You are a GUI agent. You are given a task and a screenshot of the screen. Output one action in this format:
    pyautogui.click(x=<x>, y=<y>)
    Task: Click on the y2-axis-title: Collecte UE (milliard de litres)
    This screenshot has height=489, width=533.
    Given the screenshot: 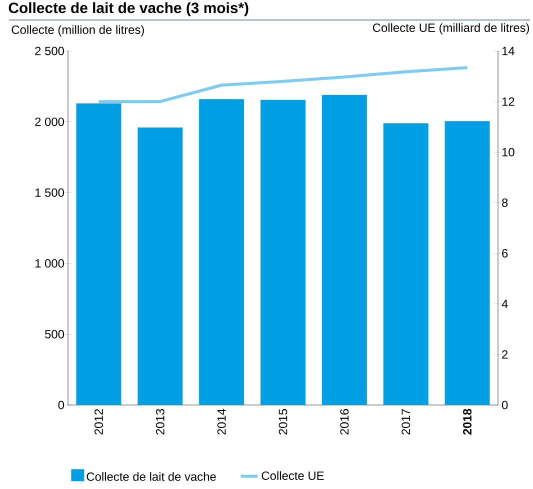 What is the action you would take?
    pyautogui.click(x=451, y=28)
    